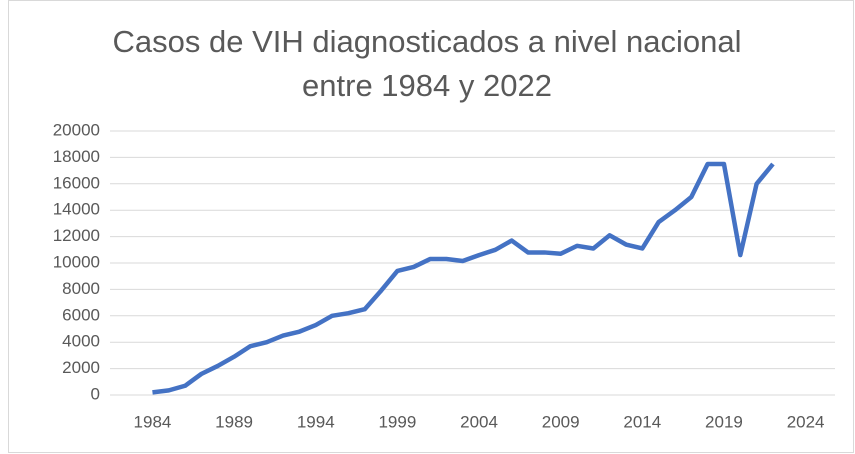 The image size is (855, 454). What do you see at coordinates (76, 182) in the screenshot?
I see `y-tick-label: 16000` at bounding box center [76, 182].